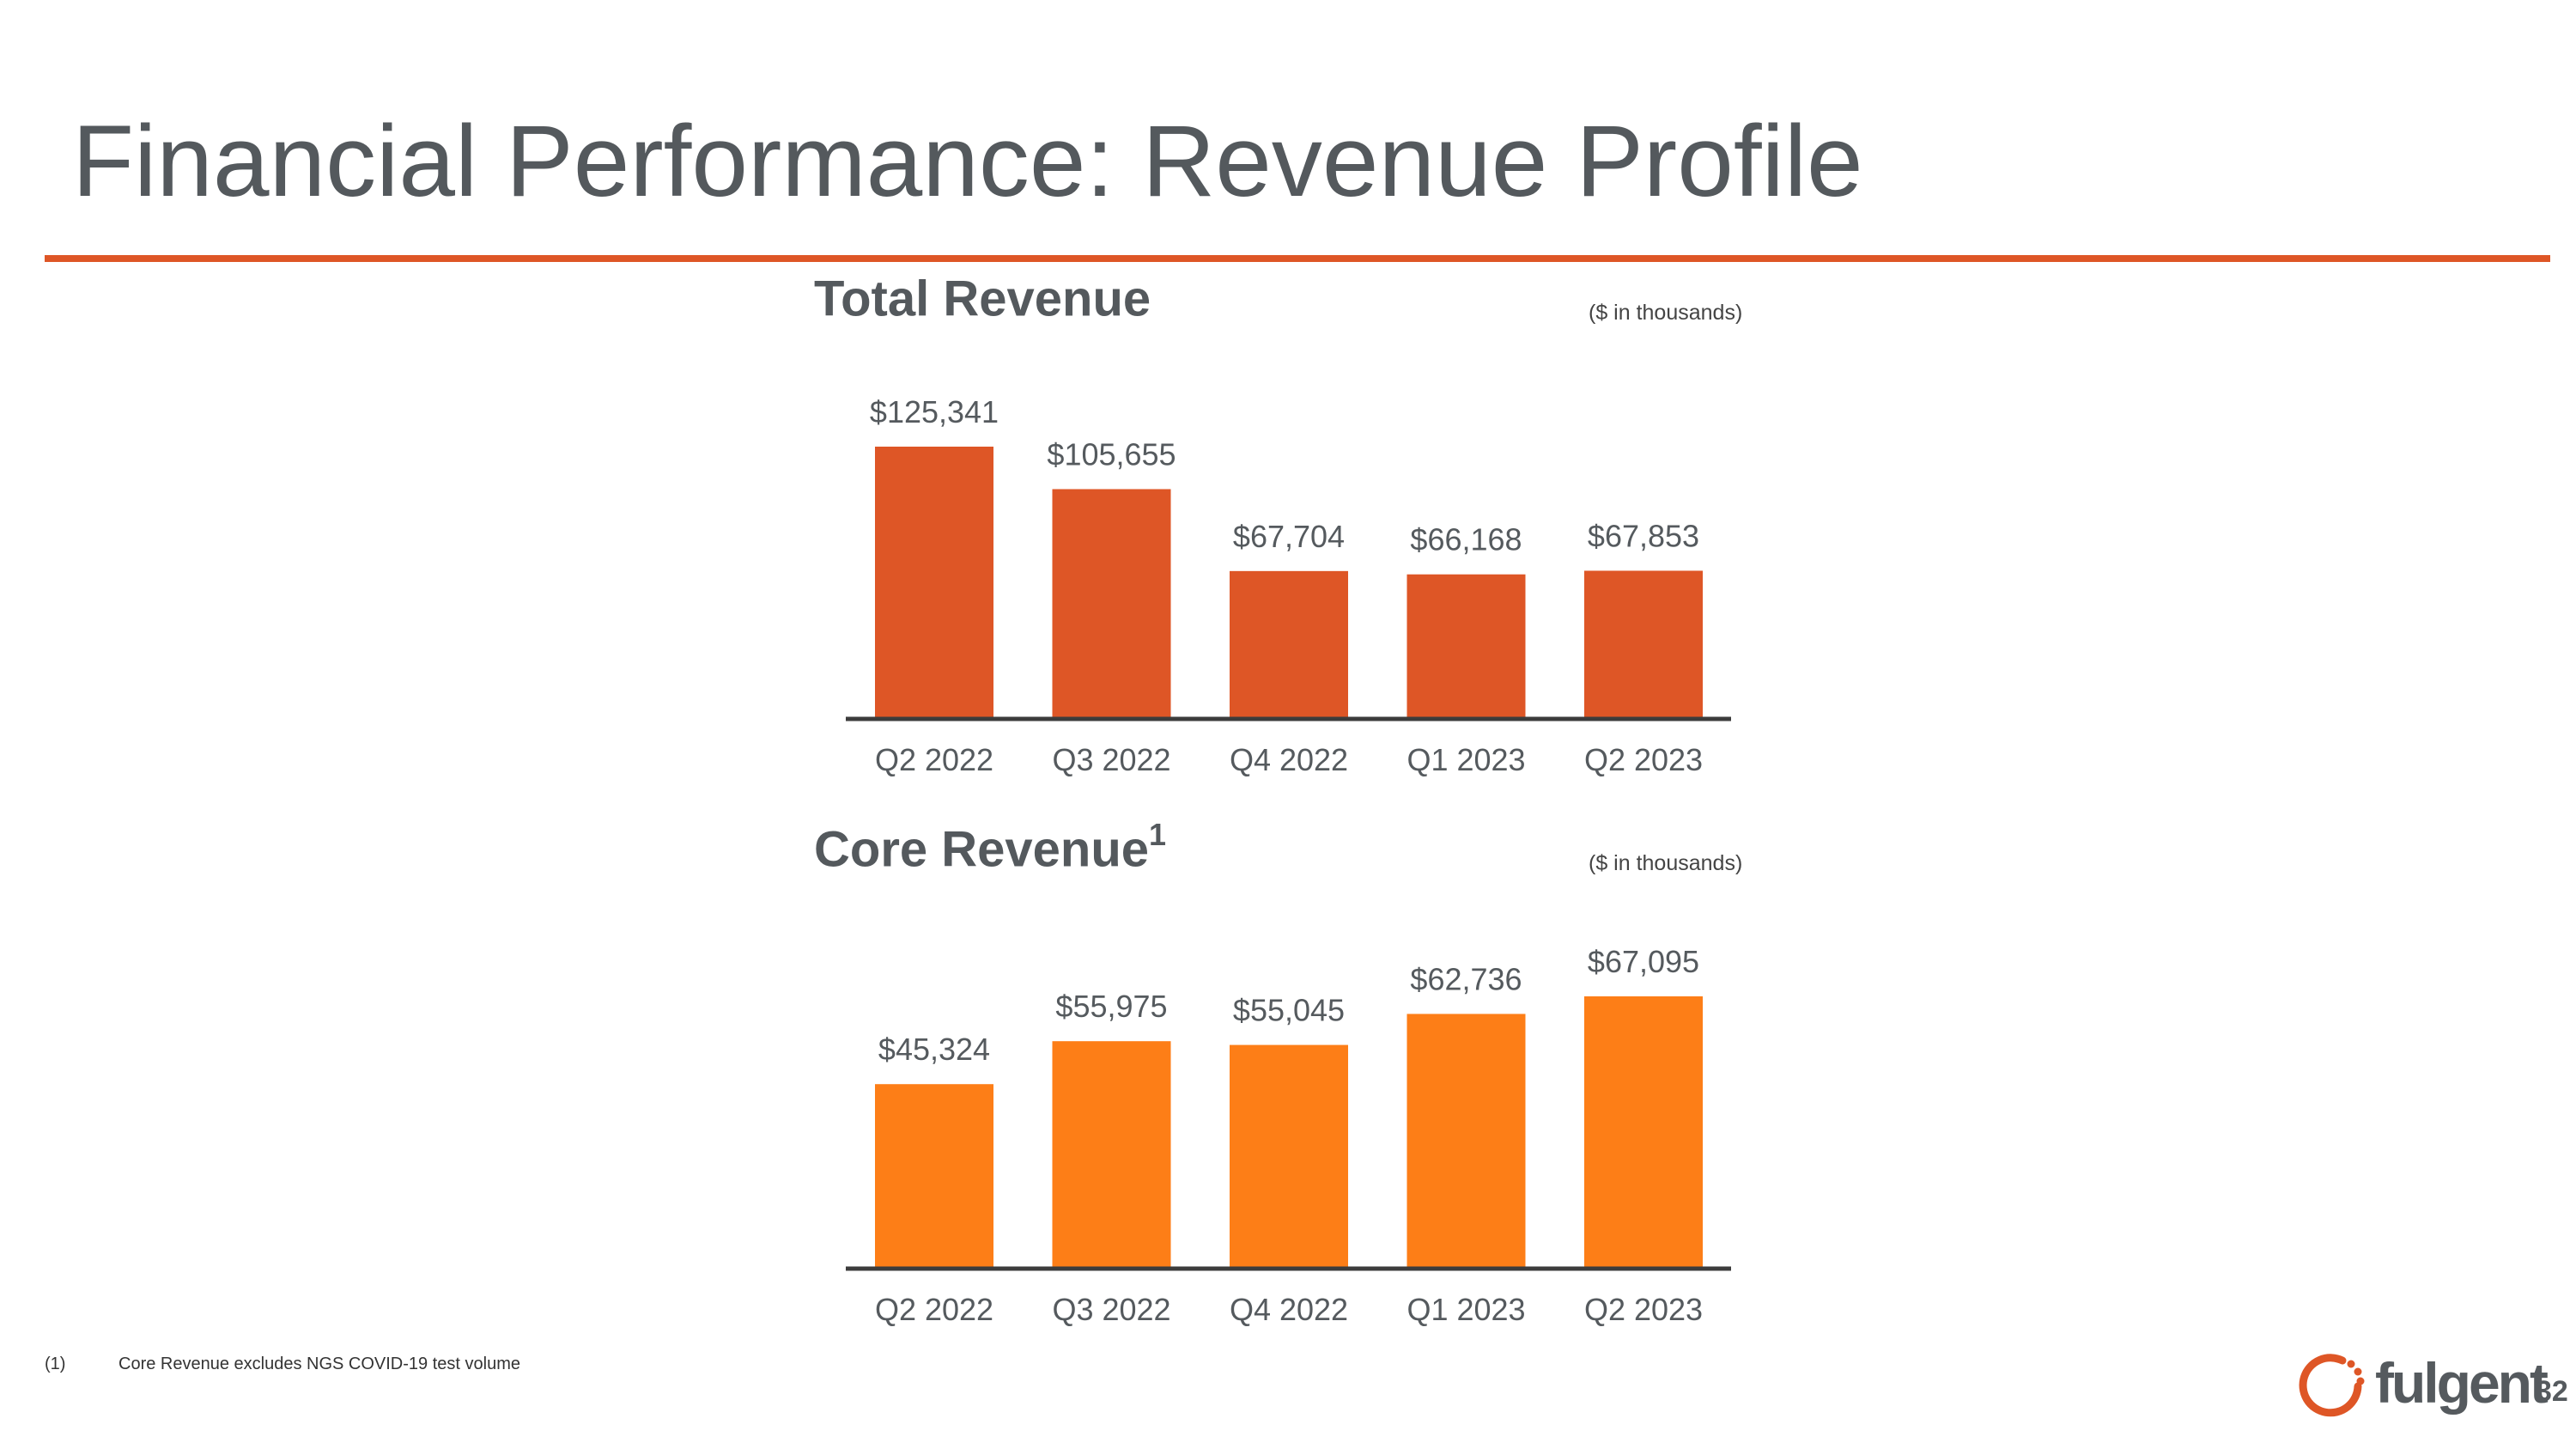 This screenshot has width=2576, height=1449. What do you see at coordinates (1643, 759) in the screenshot?
I see `total-revenue-category-label-5: Q2 2023` at bounding box center [1643, 759].